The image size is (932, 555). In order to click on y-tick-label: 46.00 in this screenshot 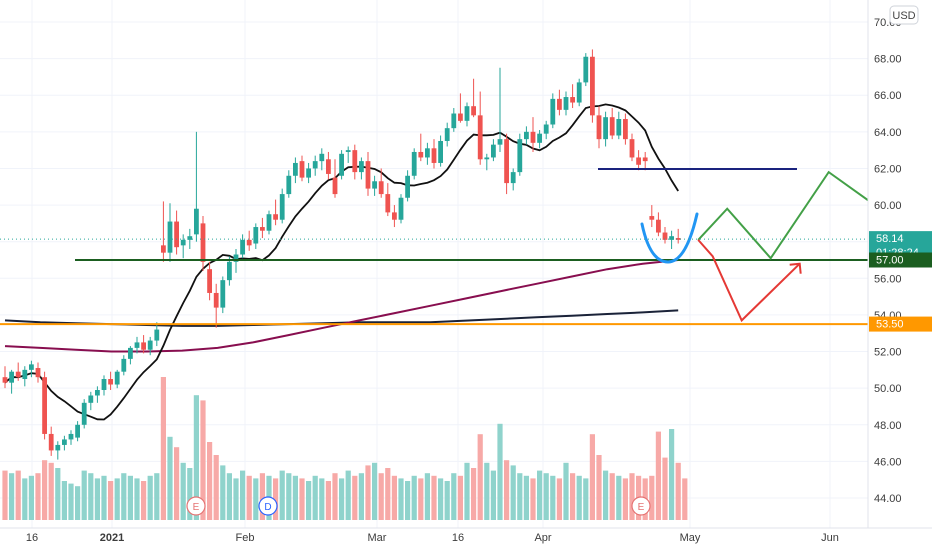, I will do `click(888, 462)`.